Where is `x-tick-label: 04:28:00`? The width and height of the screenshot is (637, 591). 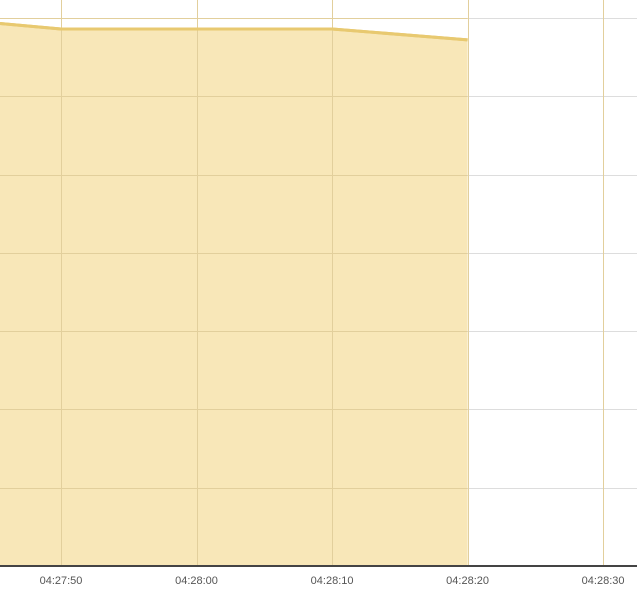
x-tick-label: 04:28:00 is located at coordinates (196, 581).